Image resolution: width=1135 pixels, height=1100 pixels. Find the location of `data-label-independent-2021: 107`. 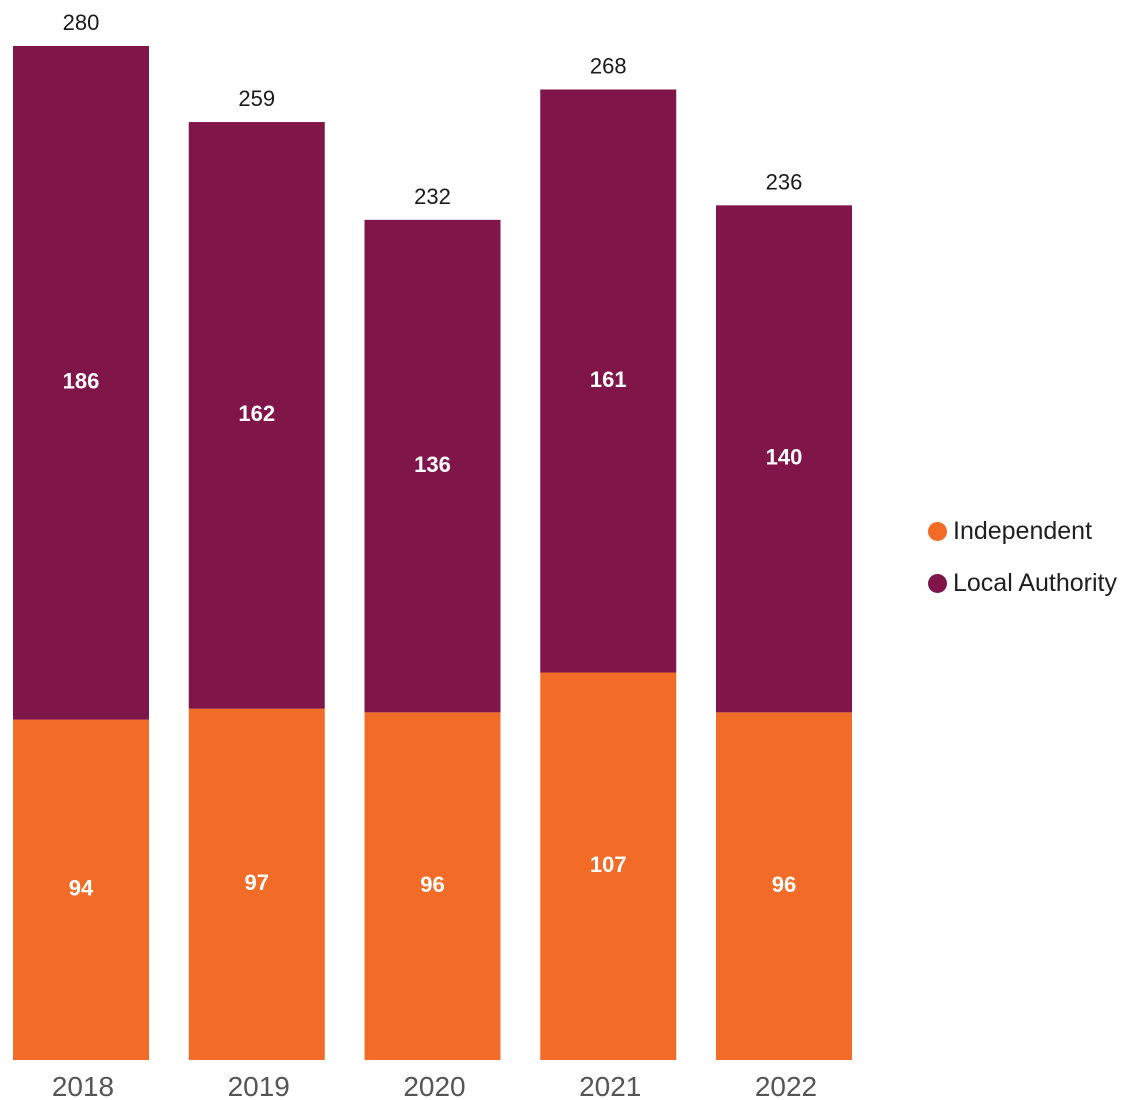

data-label-independent-2021: 107 is located at coordinates (608, 864).